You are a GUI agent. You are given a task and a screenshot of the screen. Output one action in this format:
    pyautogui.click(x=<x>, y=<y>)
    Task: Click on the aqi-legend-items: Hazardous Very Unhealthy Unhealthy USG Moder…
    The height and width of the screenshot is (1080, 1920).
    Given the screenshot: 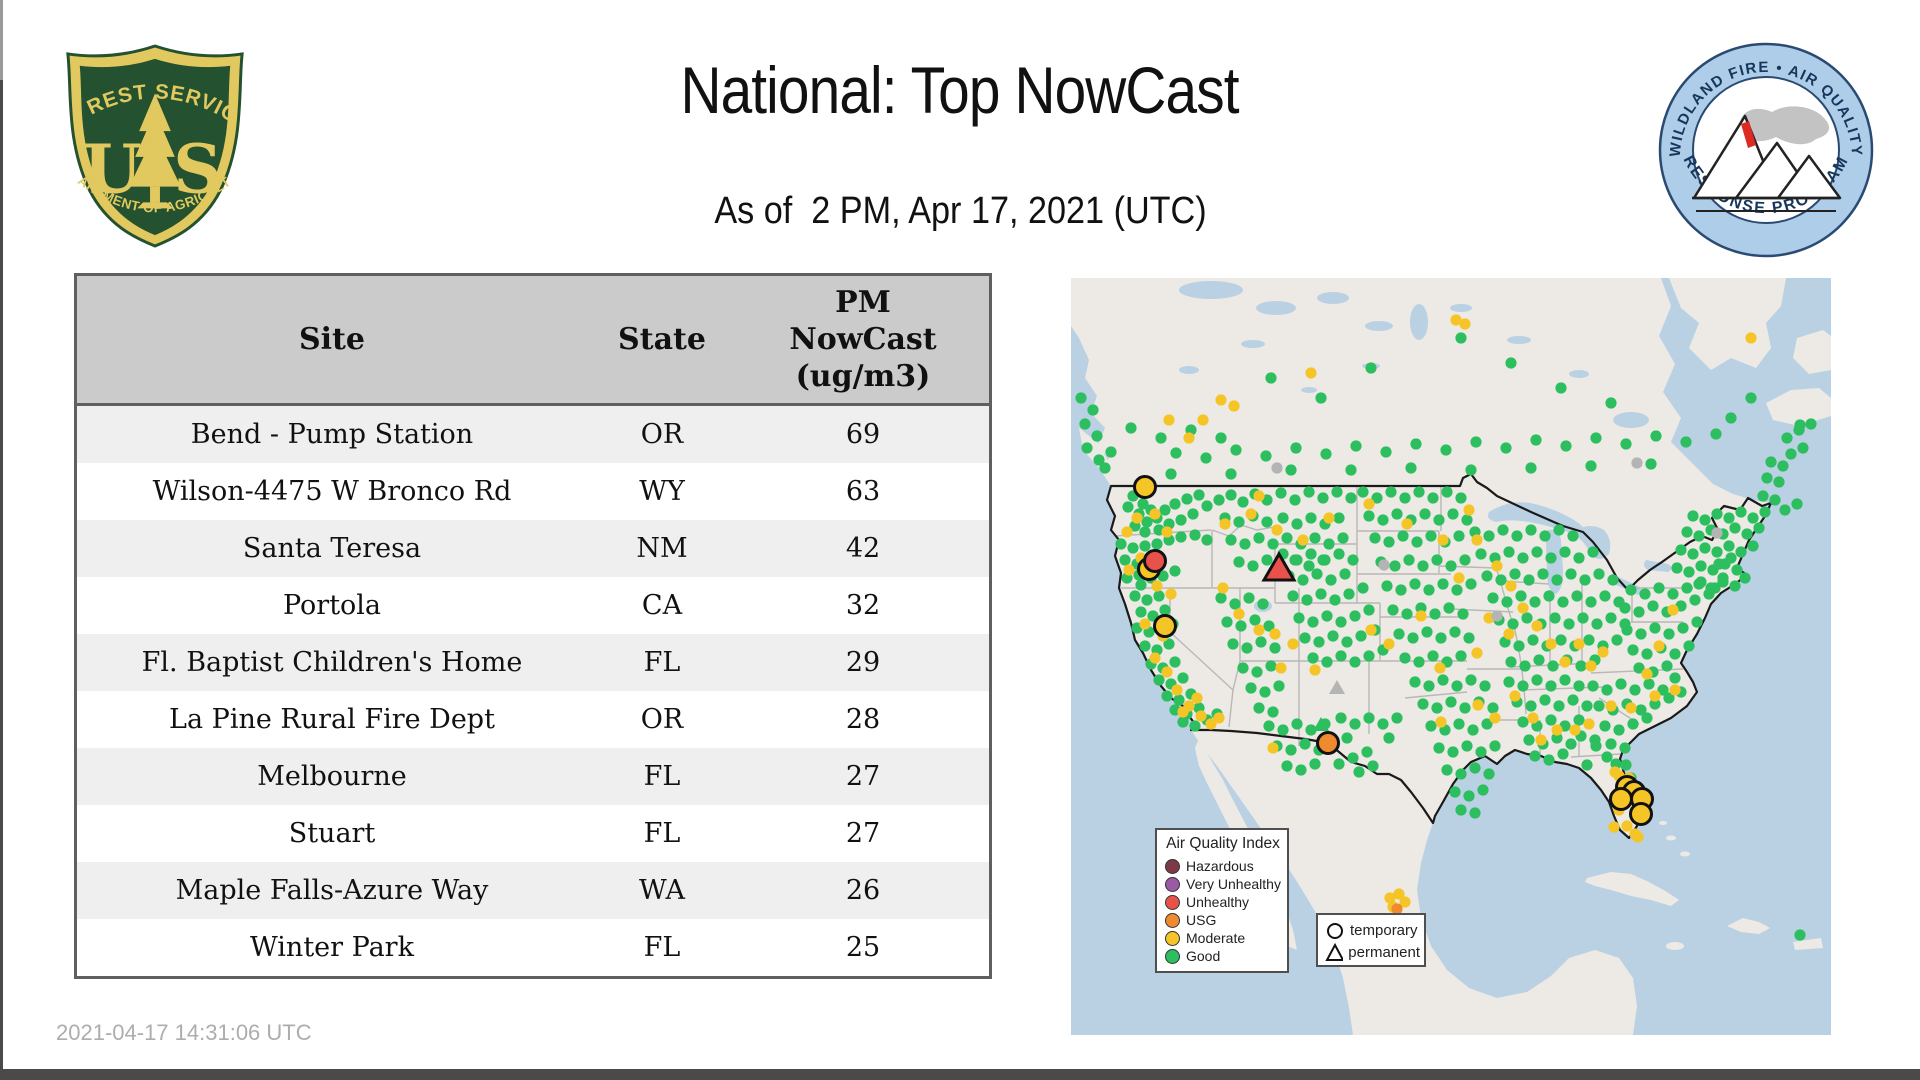 What is the action you would take?
    pyautogui.click(x=1223, y=911)
    